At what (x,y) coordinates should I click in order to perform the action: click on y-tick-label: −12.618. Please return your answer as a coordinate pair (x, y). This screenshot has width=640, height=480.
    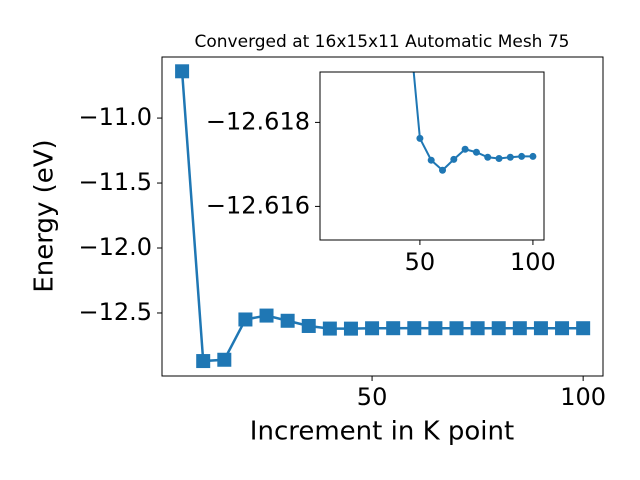
    Looking at the image, I should click on (258, 121).